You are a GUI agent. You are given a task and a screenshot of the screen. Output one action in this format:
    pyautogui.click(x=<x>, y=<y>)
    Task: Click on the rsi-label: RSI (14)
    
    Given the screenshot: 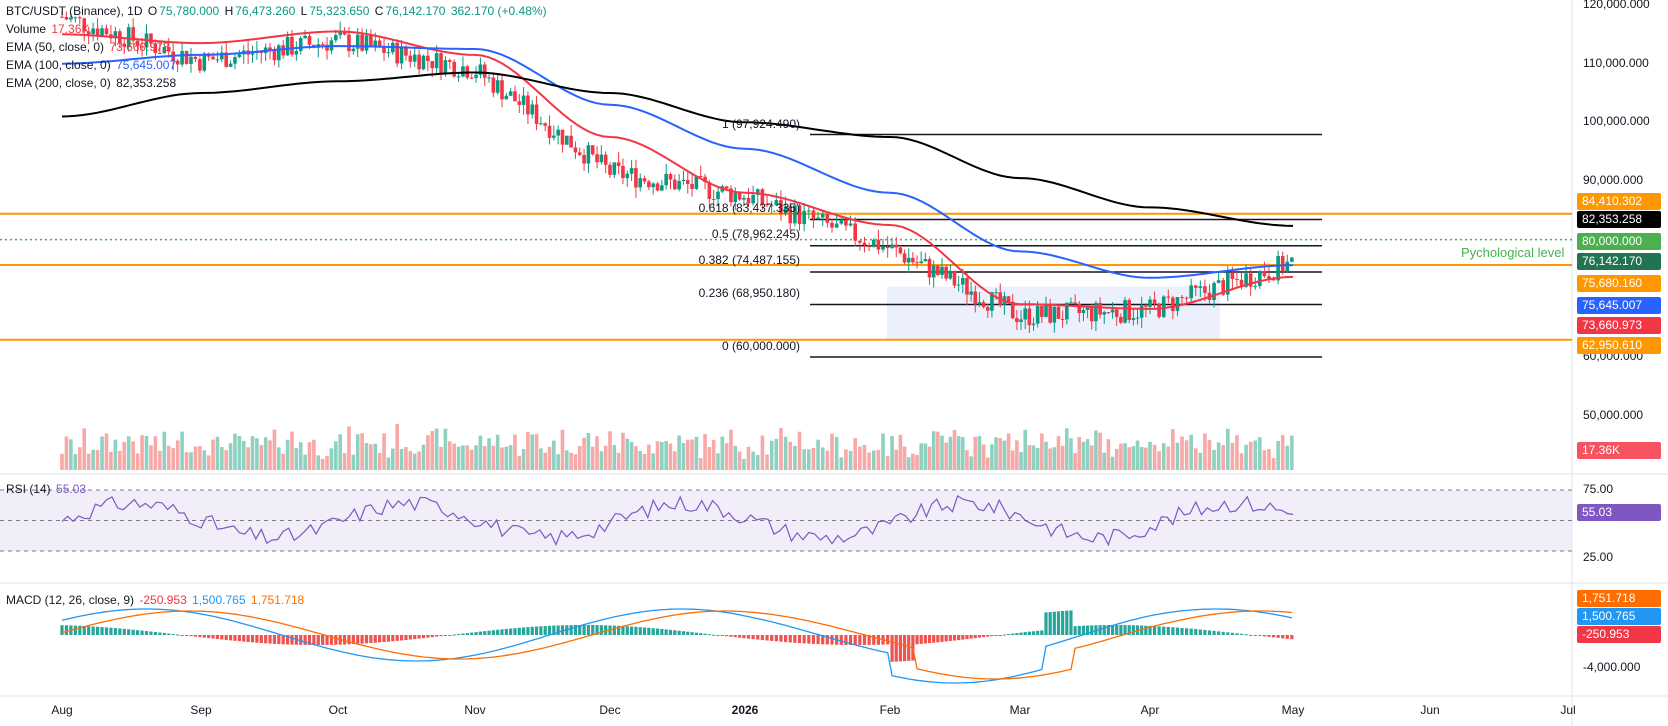 What is the action you would take?
    pyautogui.click(x=28, y=489)
    